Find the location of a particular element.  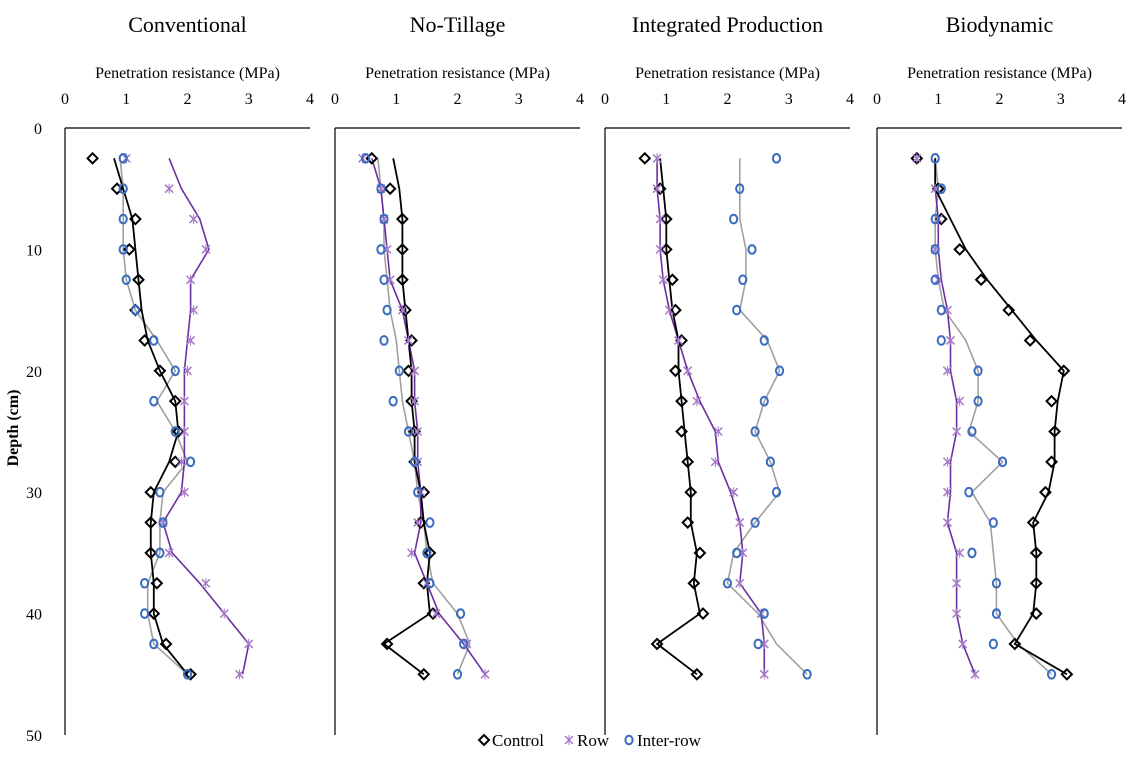

x-tick-label: 0 is located at coordinates (335, 99).